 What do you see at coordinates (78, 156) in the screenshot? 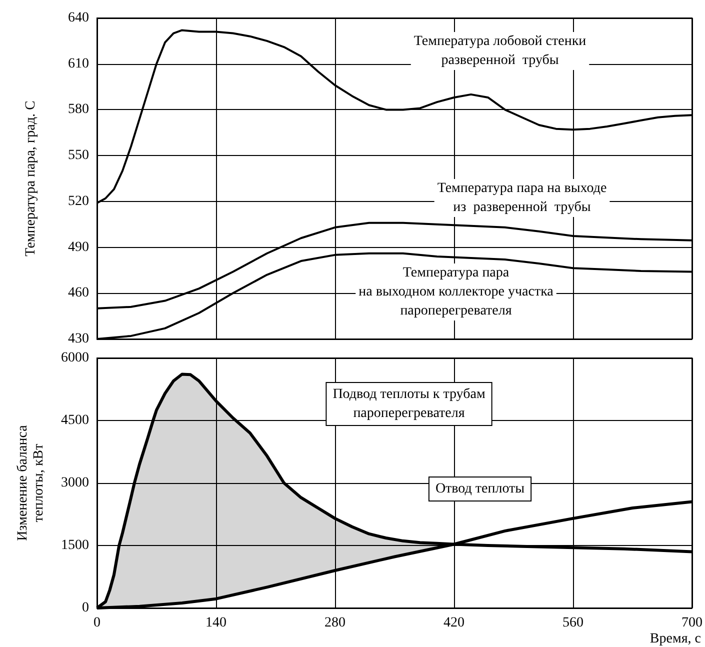
I see `y-tick-label: 550` at bounding box center [78, 156].